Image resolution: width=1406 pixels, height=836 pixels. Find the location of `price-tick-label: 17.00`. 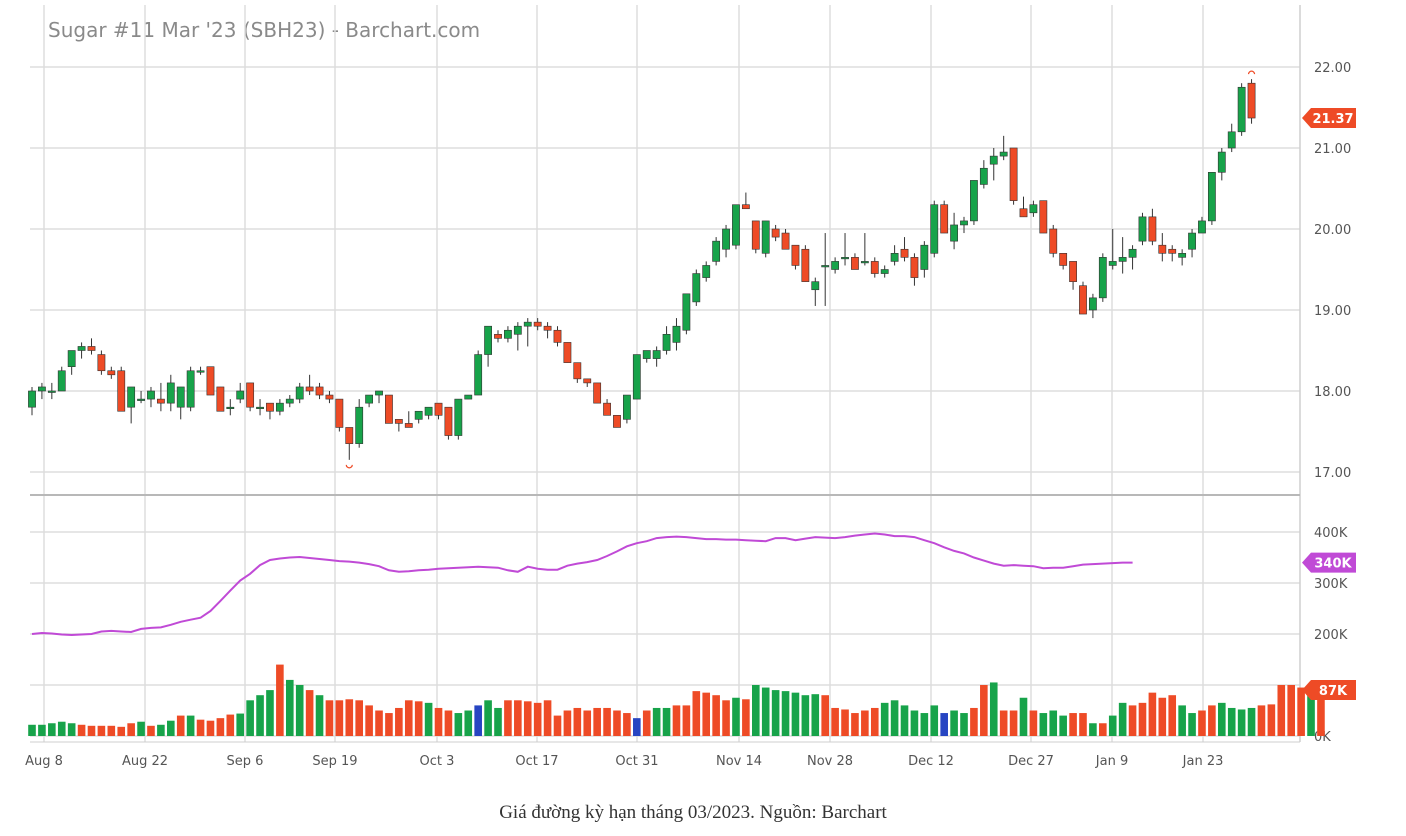

price-tick-label: 17.00 is located at coordinates (1332, 473).